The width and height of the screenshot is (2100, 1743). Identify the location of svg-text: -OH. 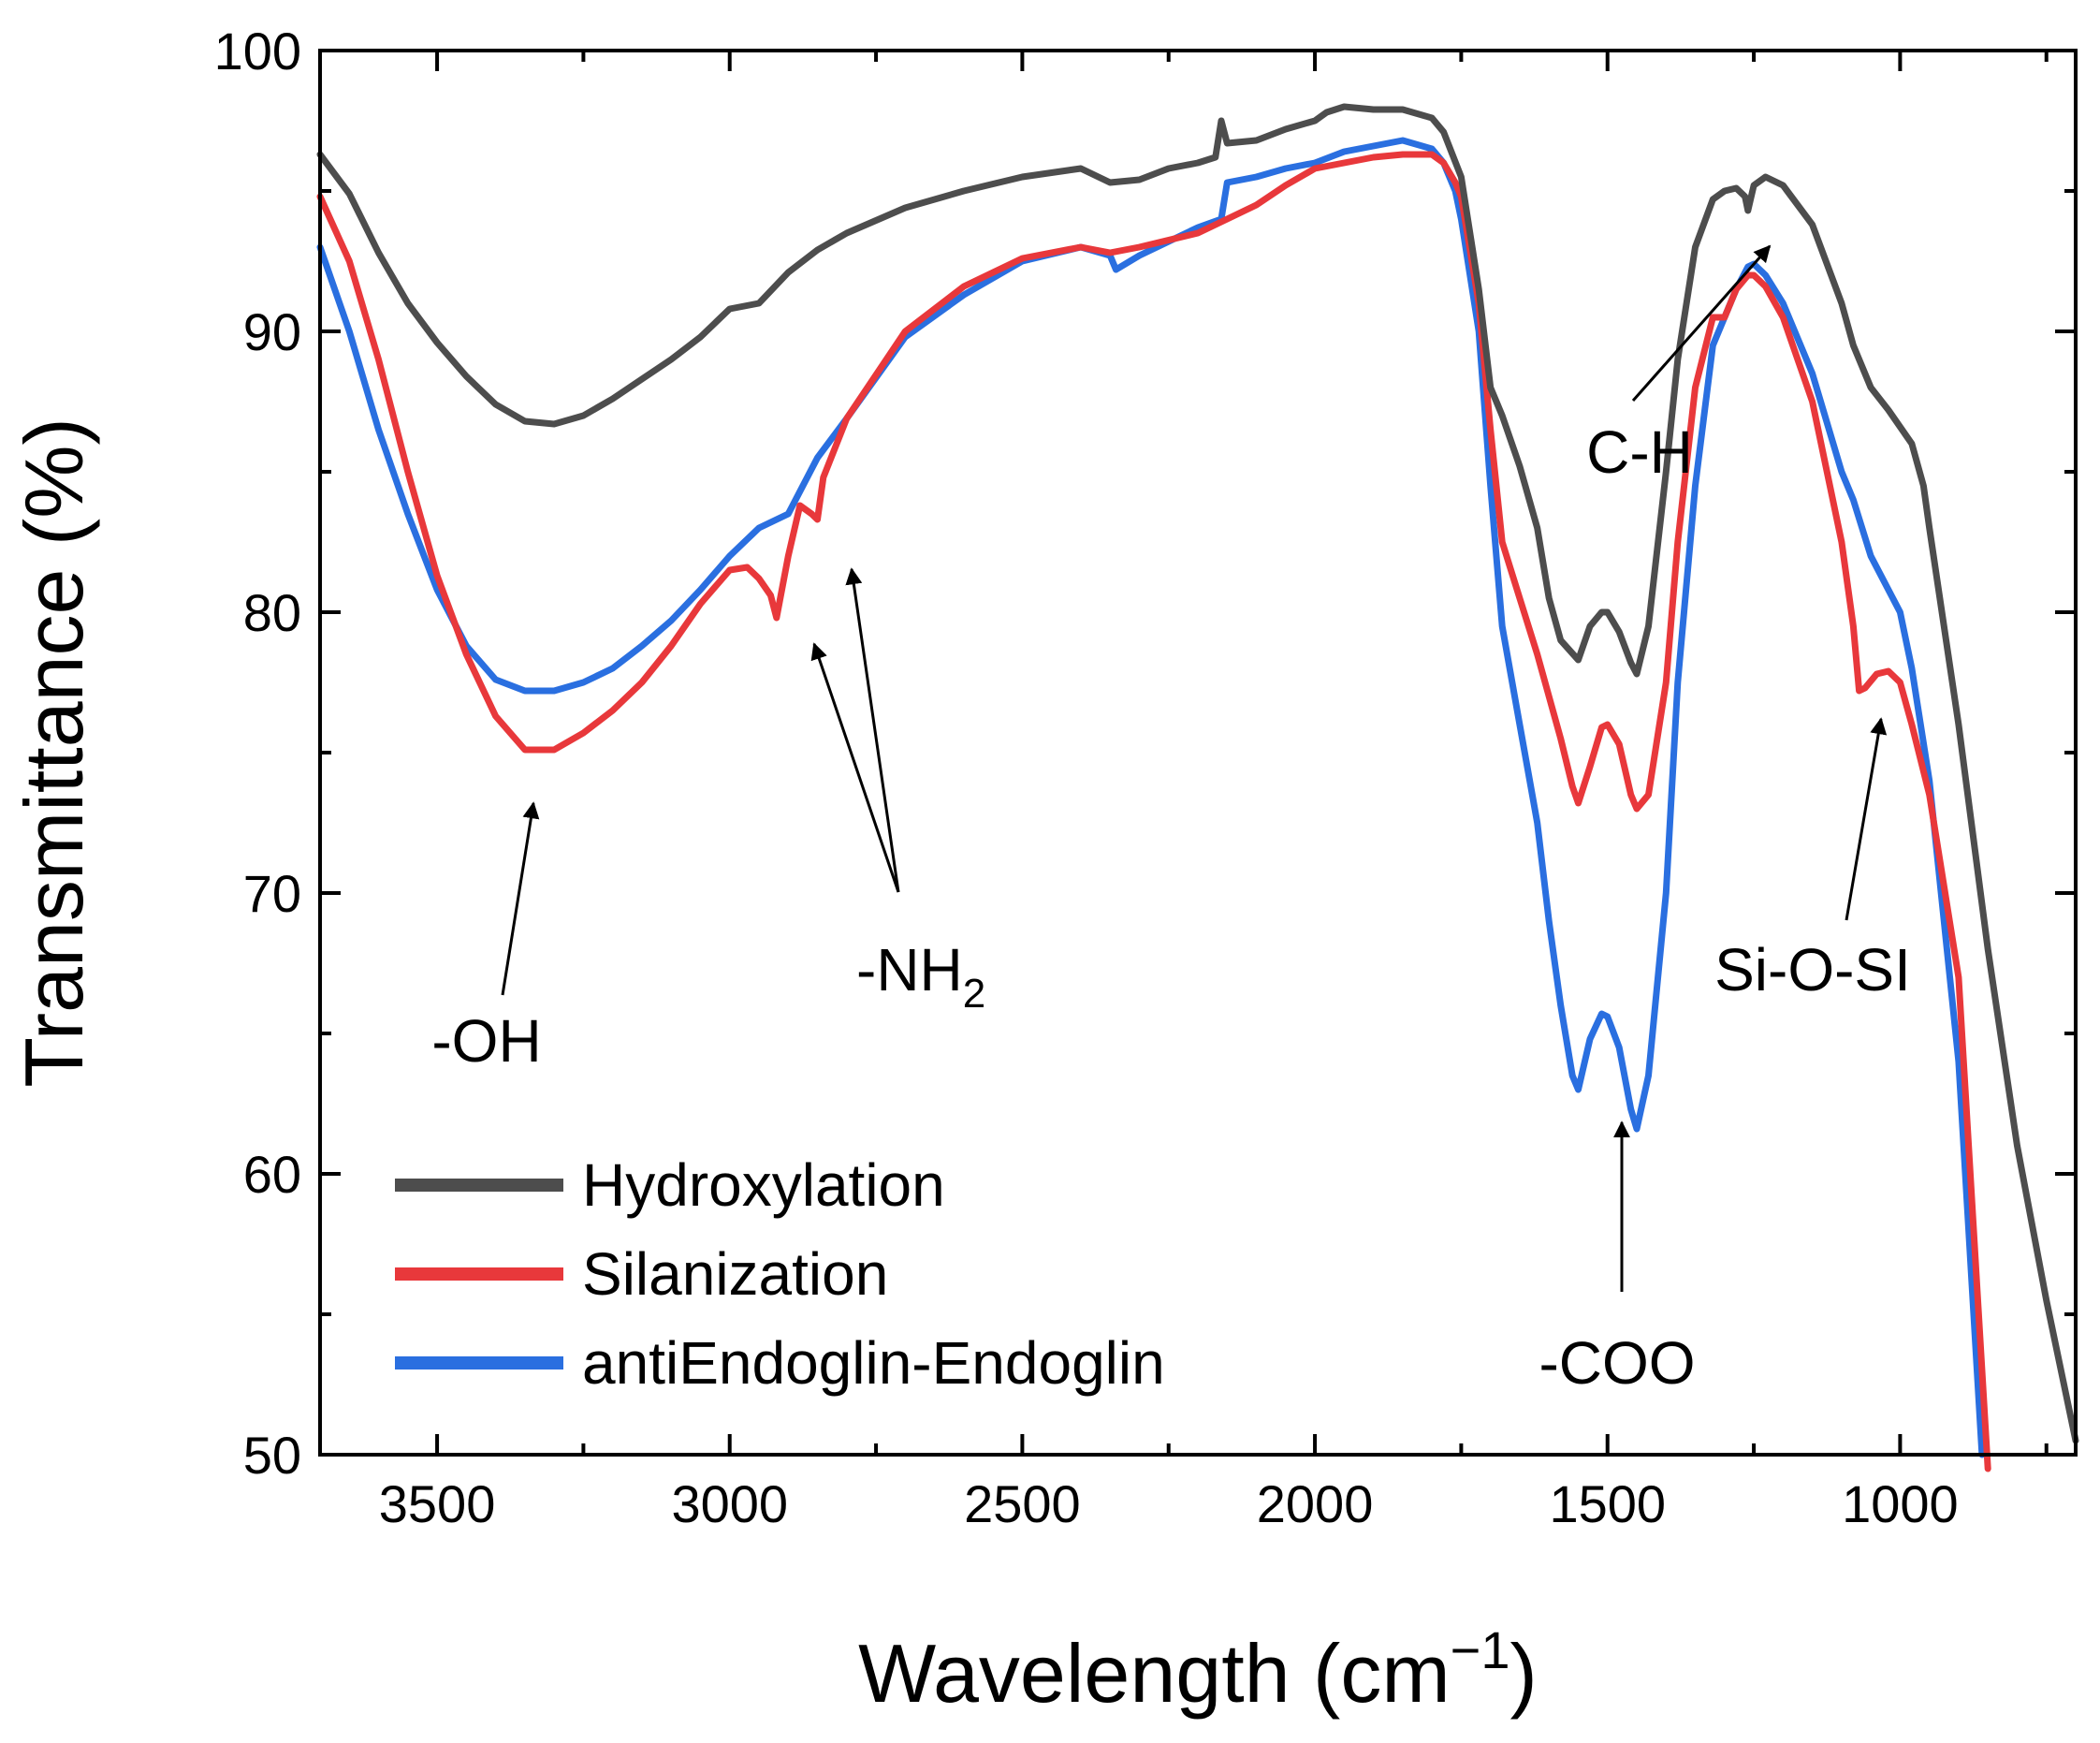
(486, 1041).